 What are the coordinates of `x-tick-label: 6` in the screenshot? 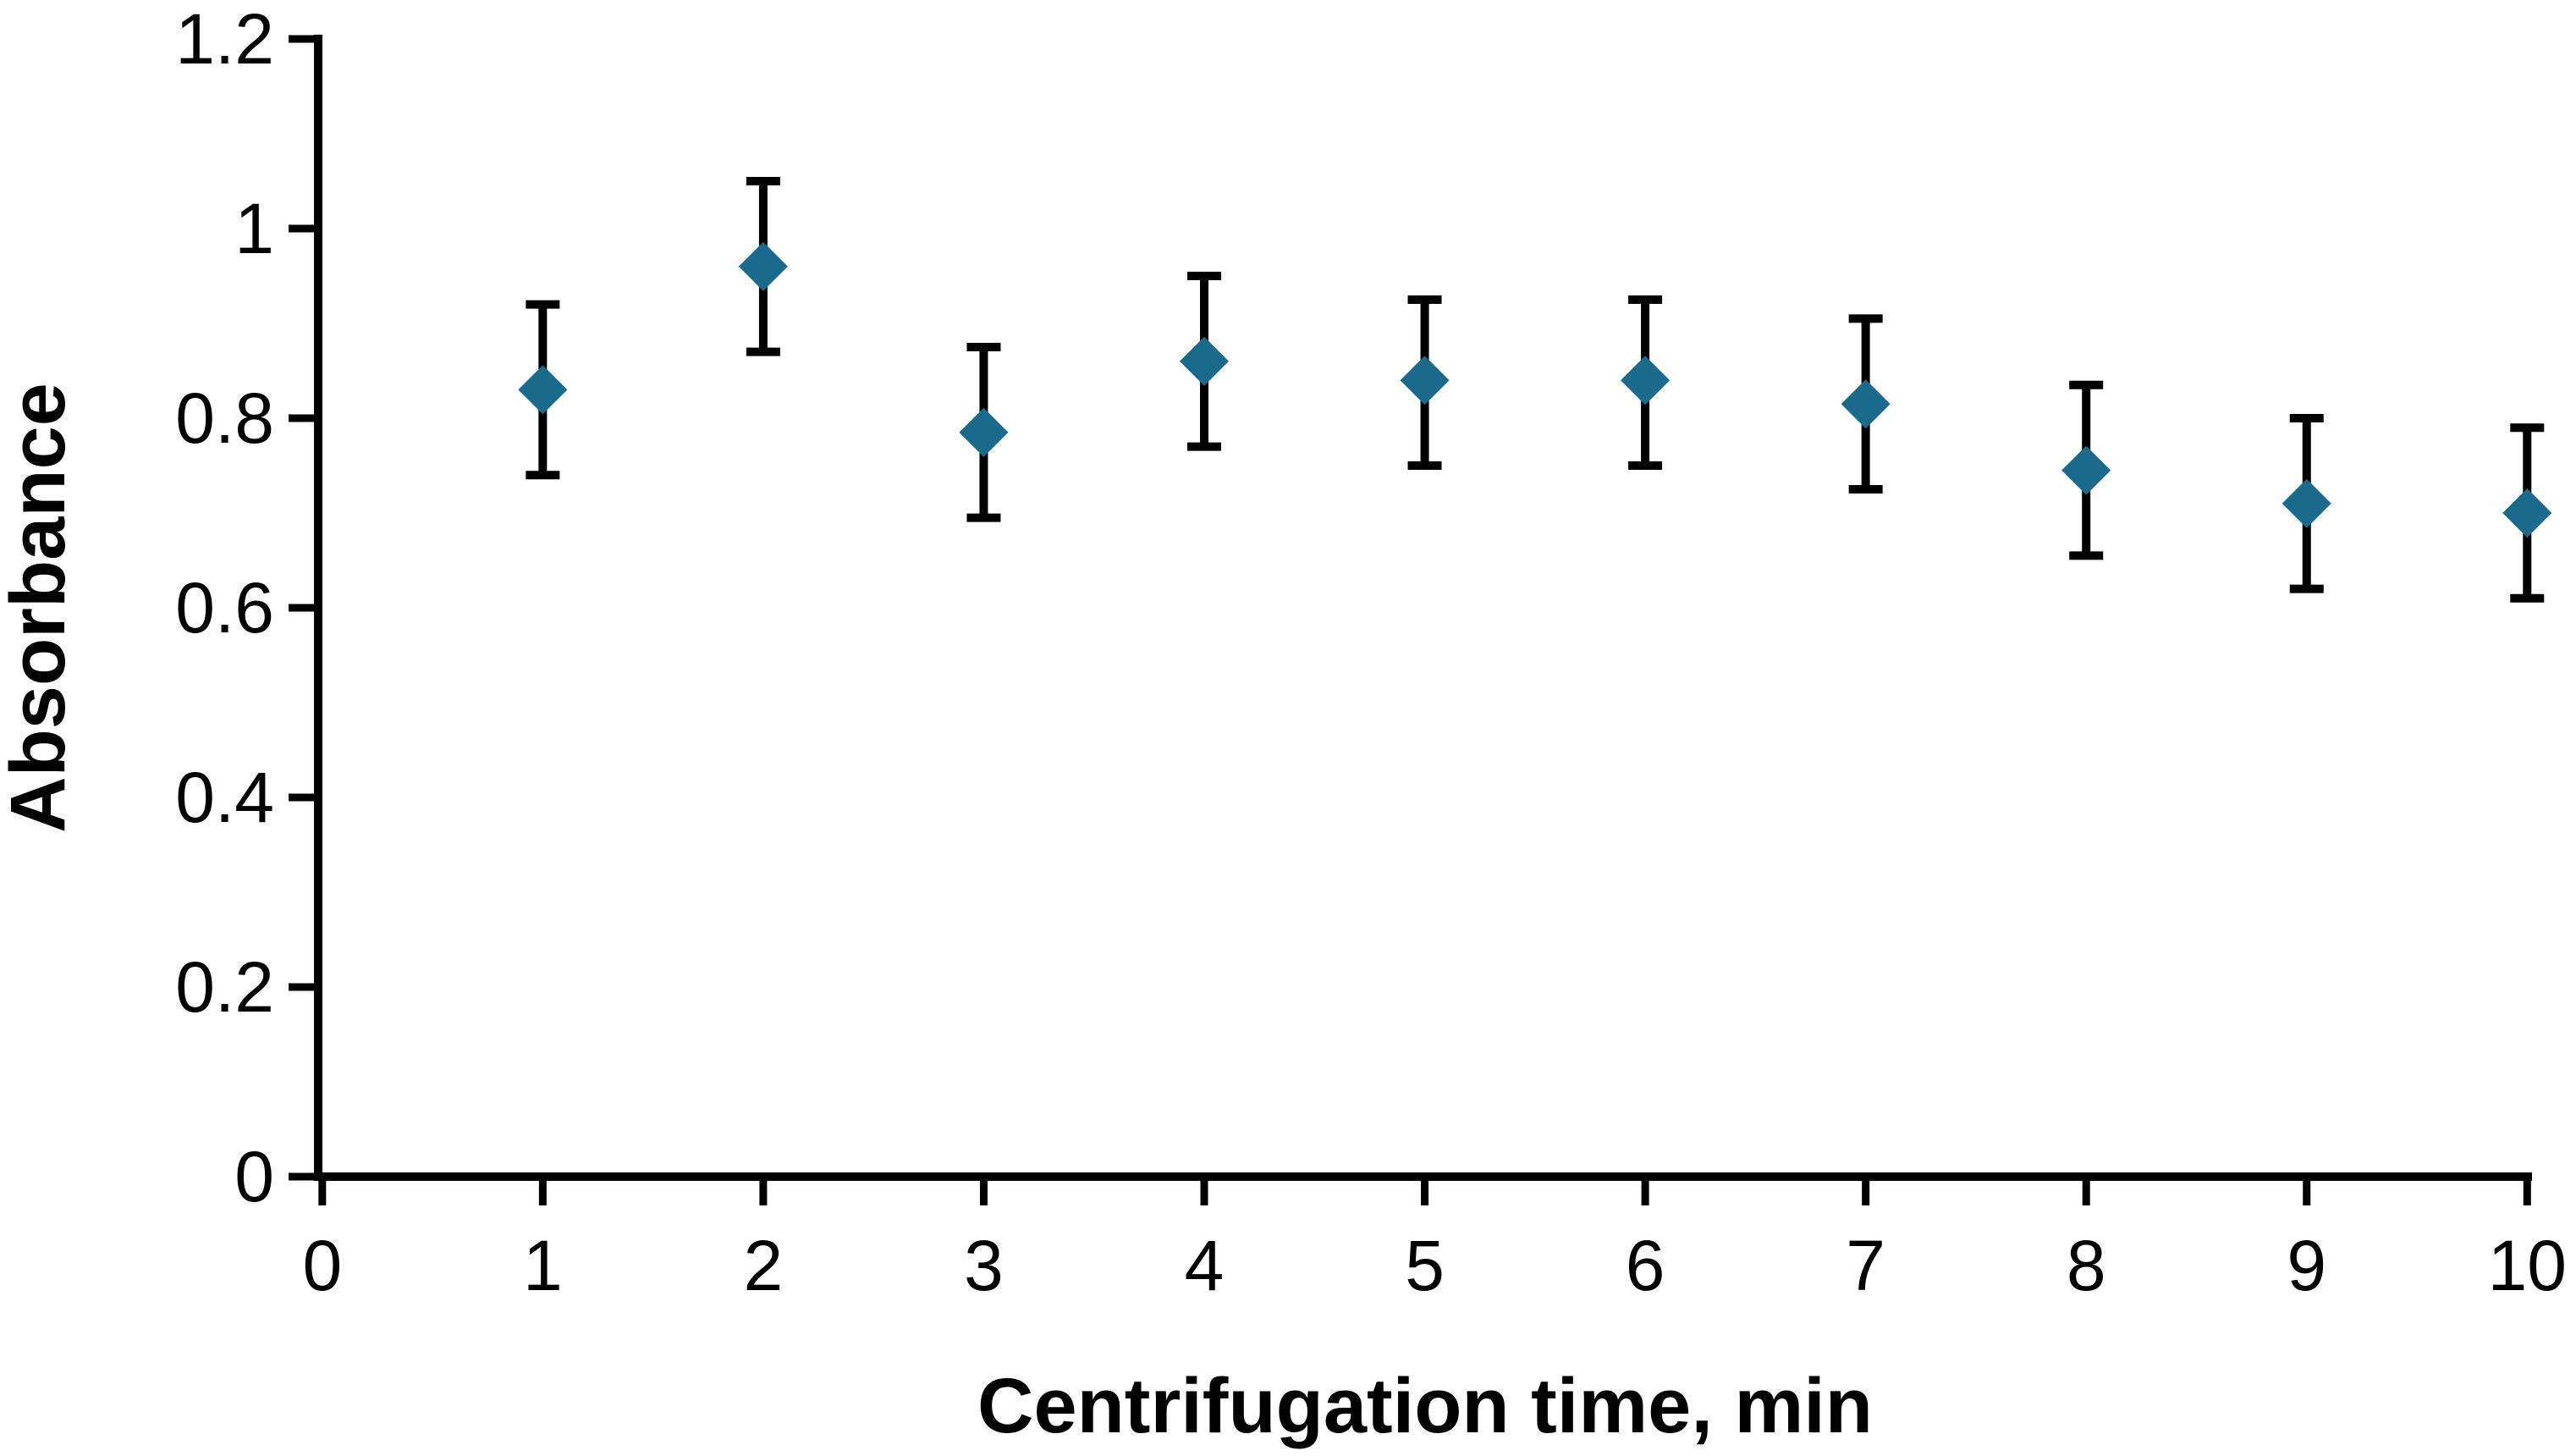 It's located at (1645, 1265).